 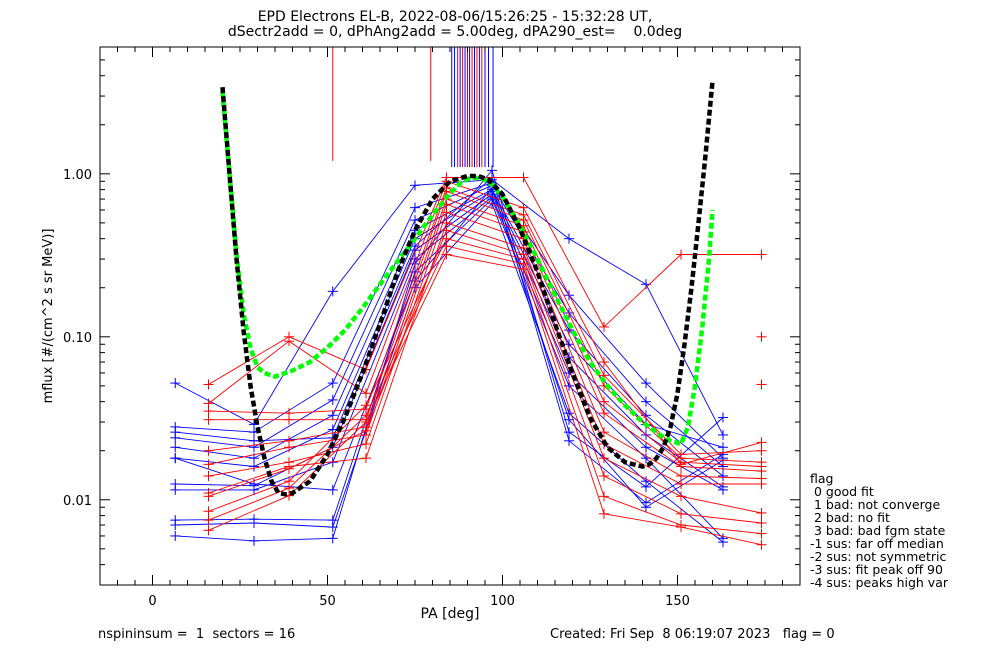 I want to click on y-tick-label: 0.10, so click(x=77, y=338).